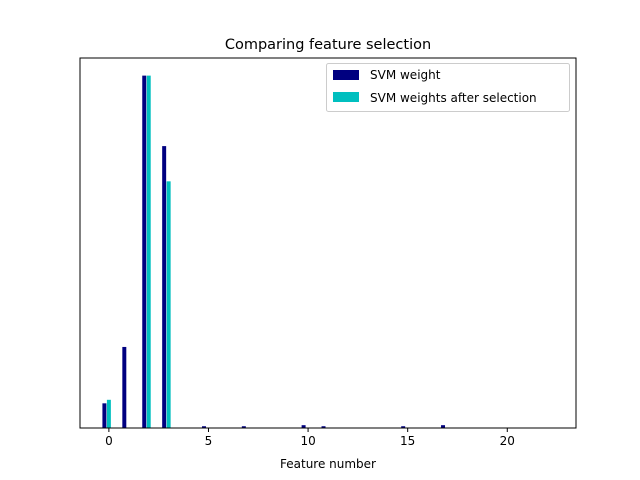  I want to click on x-tick-label-5: 5, so click(209, 441).